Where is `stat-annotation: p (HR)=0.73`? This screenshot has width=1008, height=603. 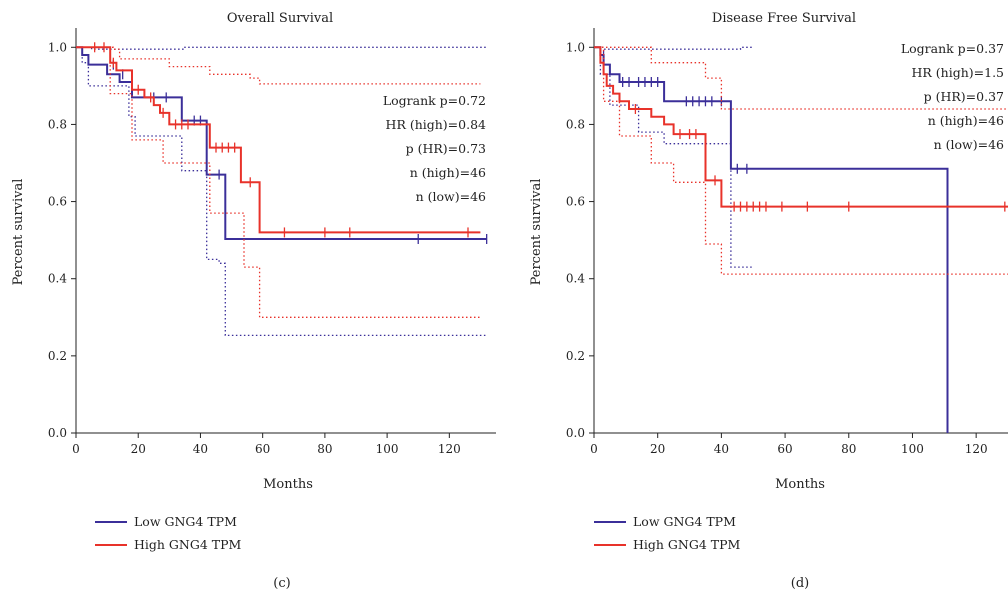 stat-annotation: p (HR)=0.73 is located at coordinates (446, 148).